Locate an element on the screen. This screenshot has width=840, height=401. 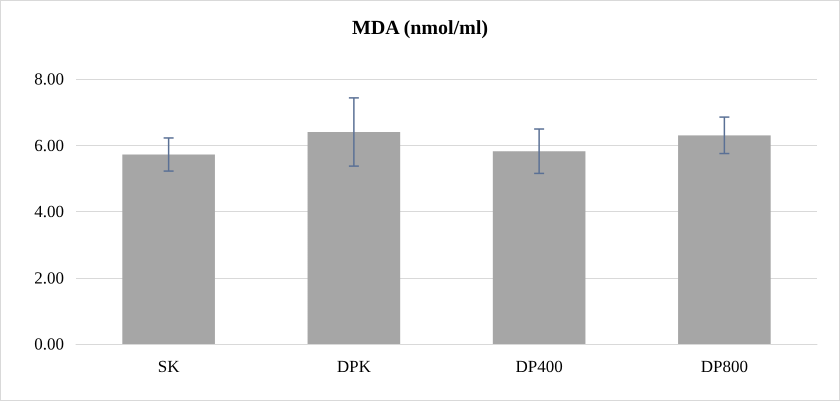
y-tick-label: 4.00 is located at coordinates (49, 211).